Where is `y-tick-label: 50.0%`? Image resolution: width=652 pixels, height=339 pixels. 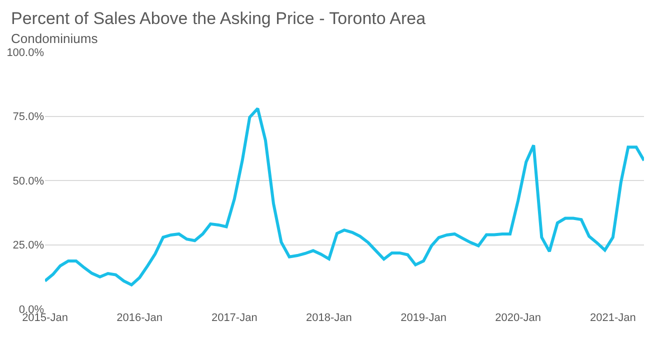
y-tick-label: 50.0% is located at coordinates (28, 181).